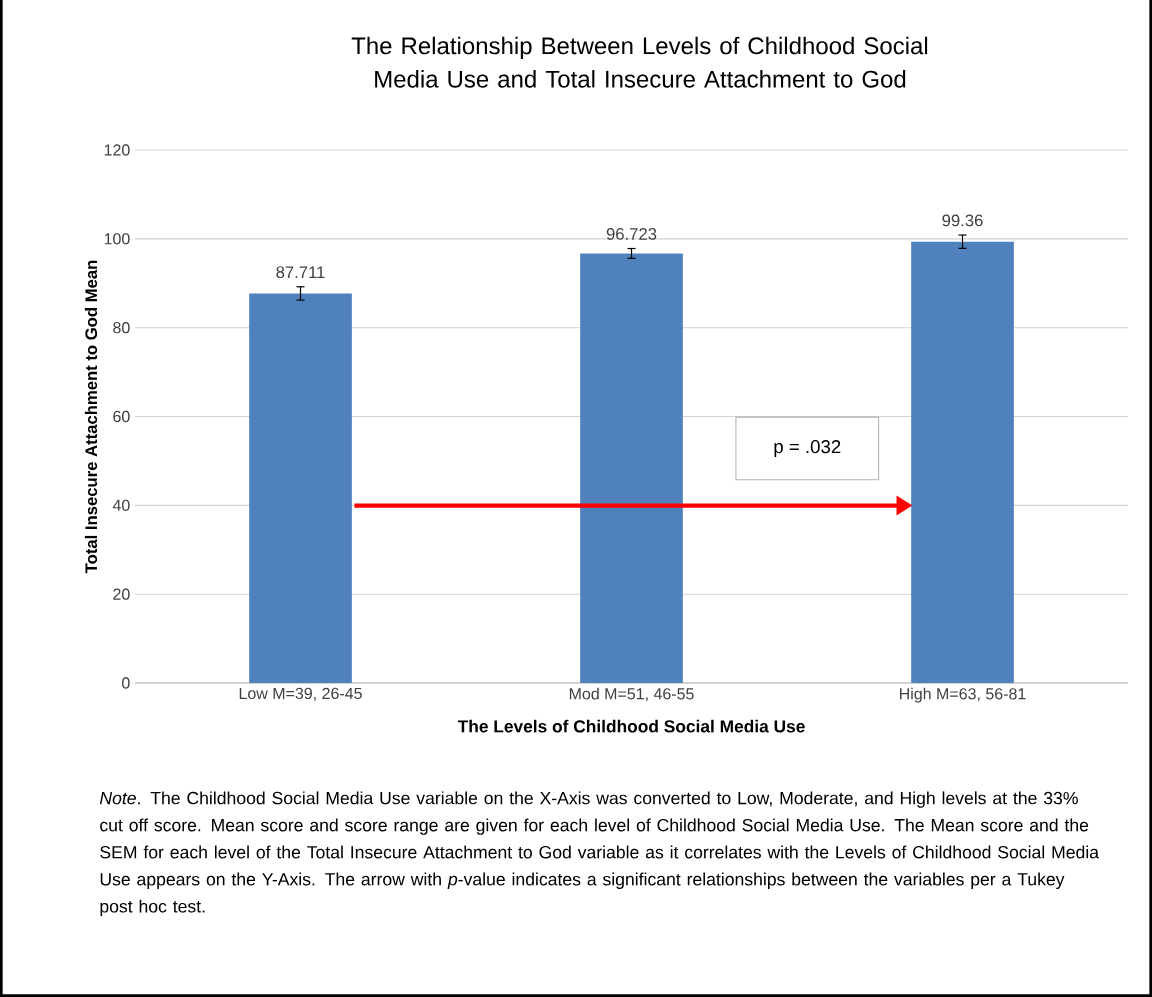 The image size is (1152, 997). What do you see at coordinates (807, 448) in the screenshot?
I see `annotation: p = .032` at bounding box center [807, 448].